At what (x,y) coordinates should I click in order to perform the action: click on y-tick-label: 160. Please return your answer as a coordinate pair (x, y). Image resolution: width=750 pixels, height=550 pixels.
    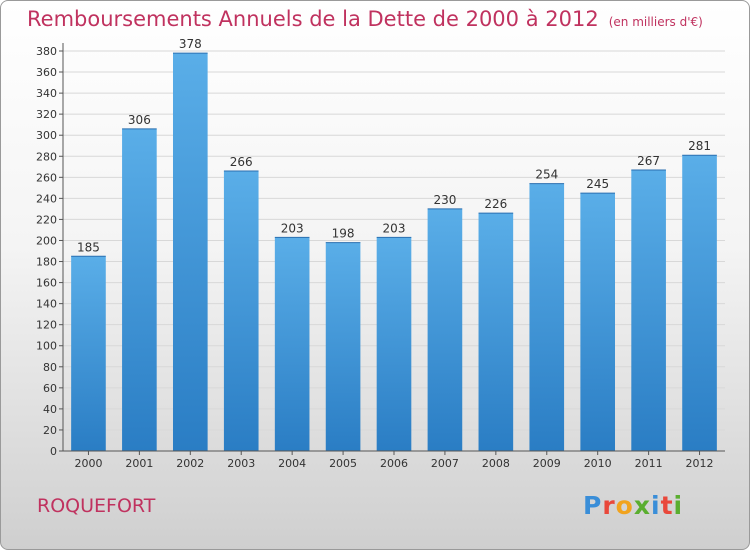
    Looking at the image, I should click on (46, 283).